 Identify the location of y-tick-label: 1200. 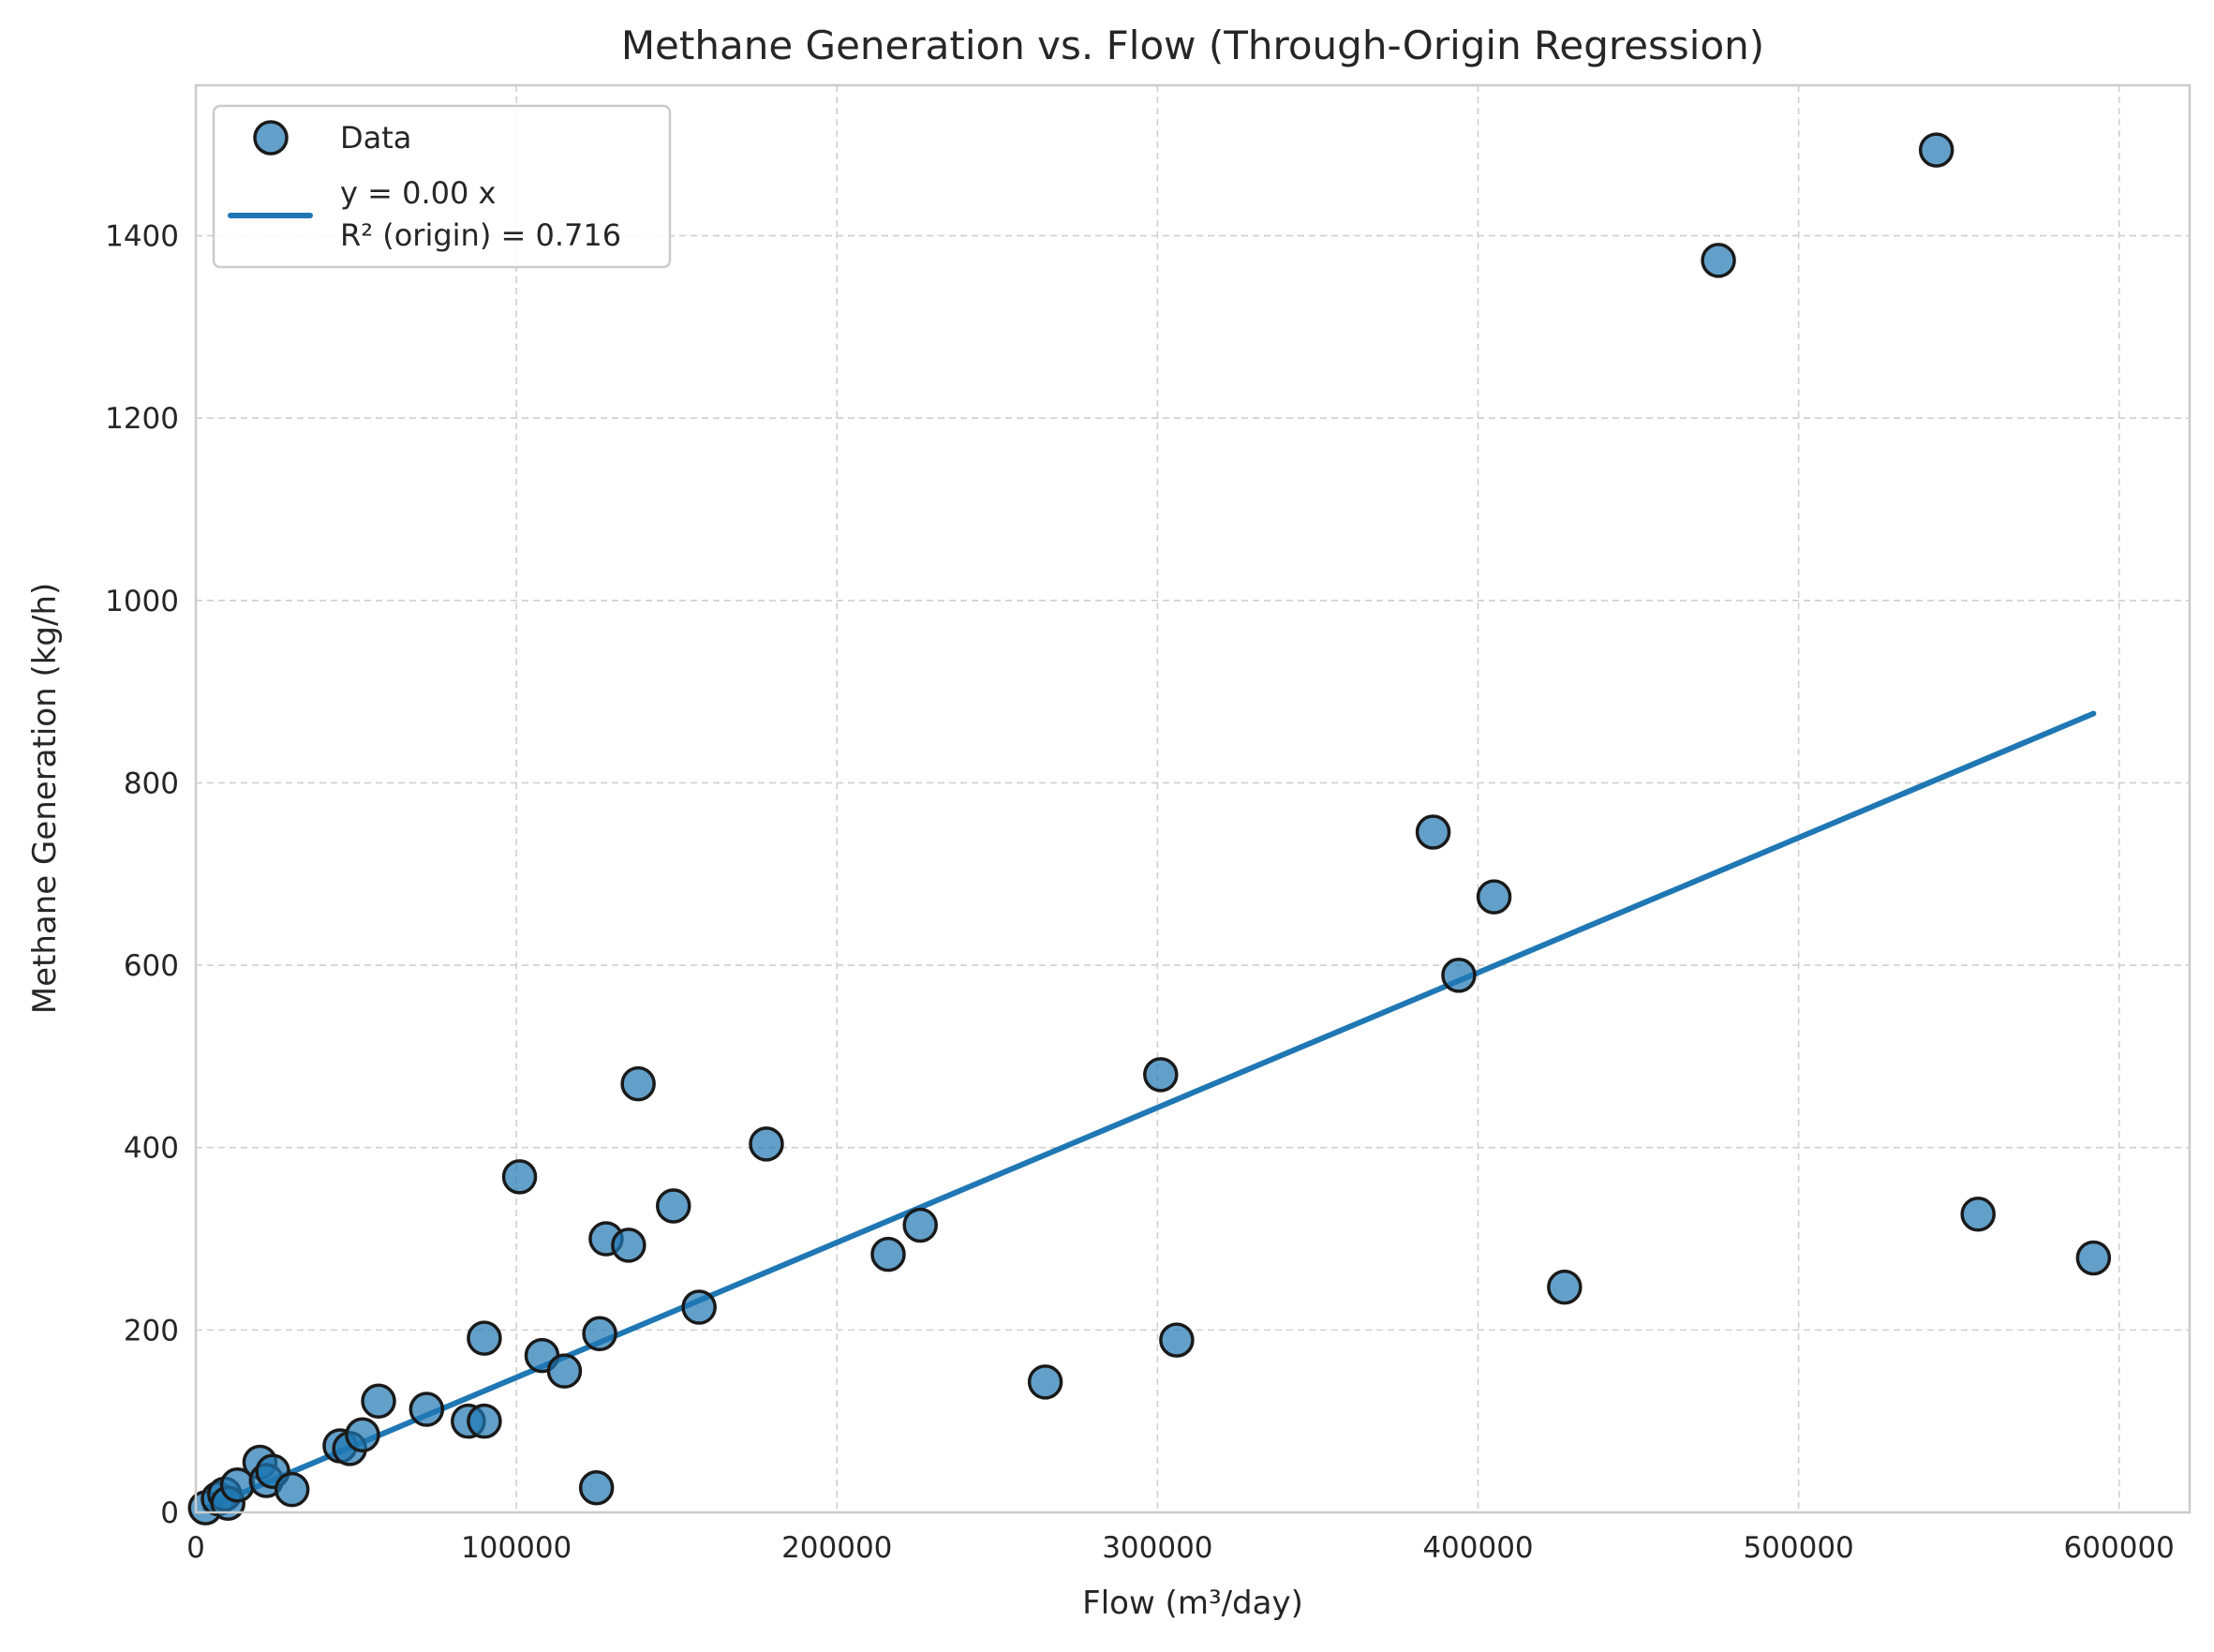
(142, 419).